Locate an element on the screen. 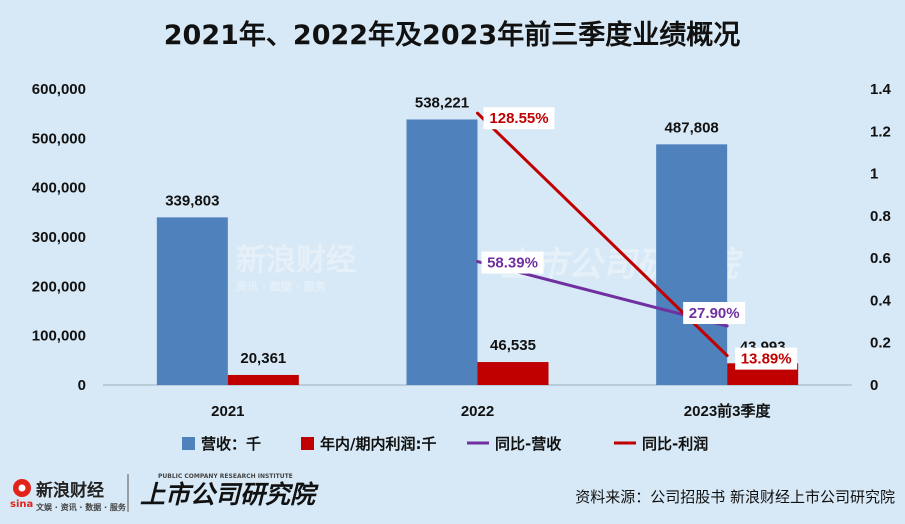 Image resolution: width=905 pixels, height=524 pixels. sina-brand: 新浪财经 is located at coordinates (70, 490).